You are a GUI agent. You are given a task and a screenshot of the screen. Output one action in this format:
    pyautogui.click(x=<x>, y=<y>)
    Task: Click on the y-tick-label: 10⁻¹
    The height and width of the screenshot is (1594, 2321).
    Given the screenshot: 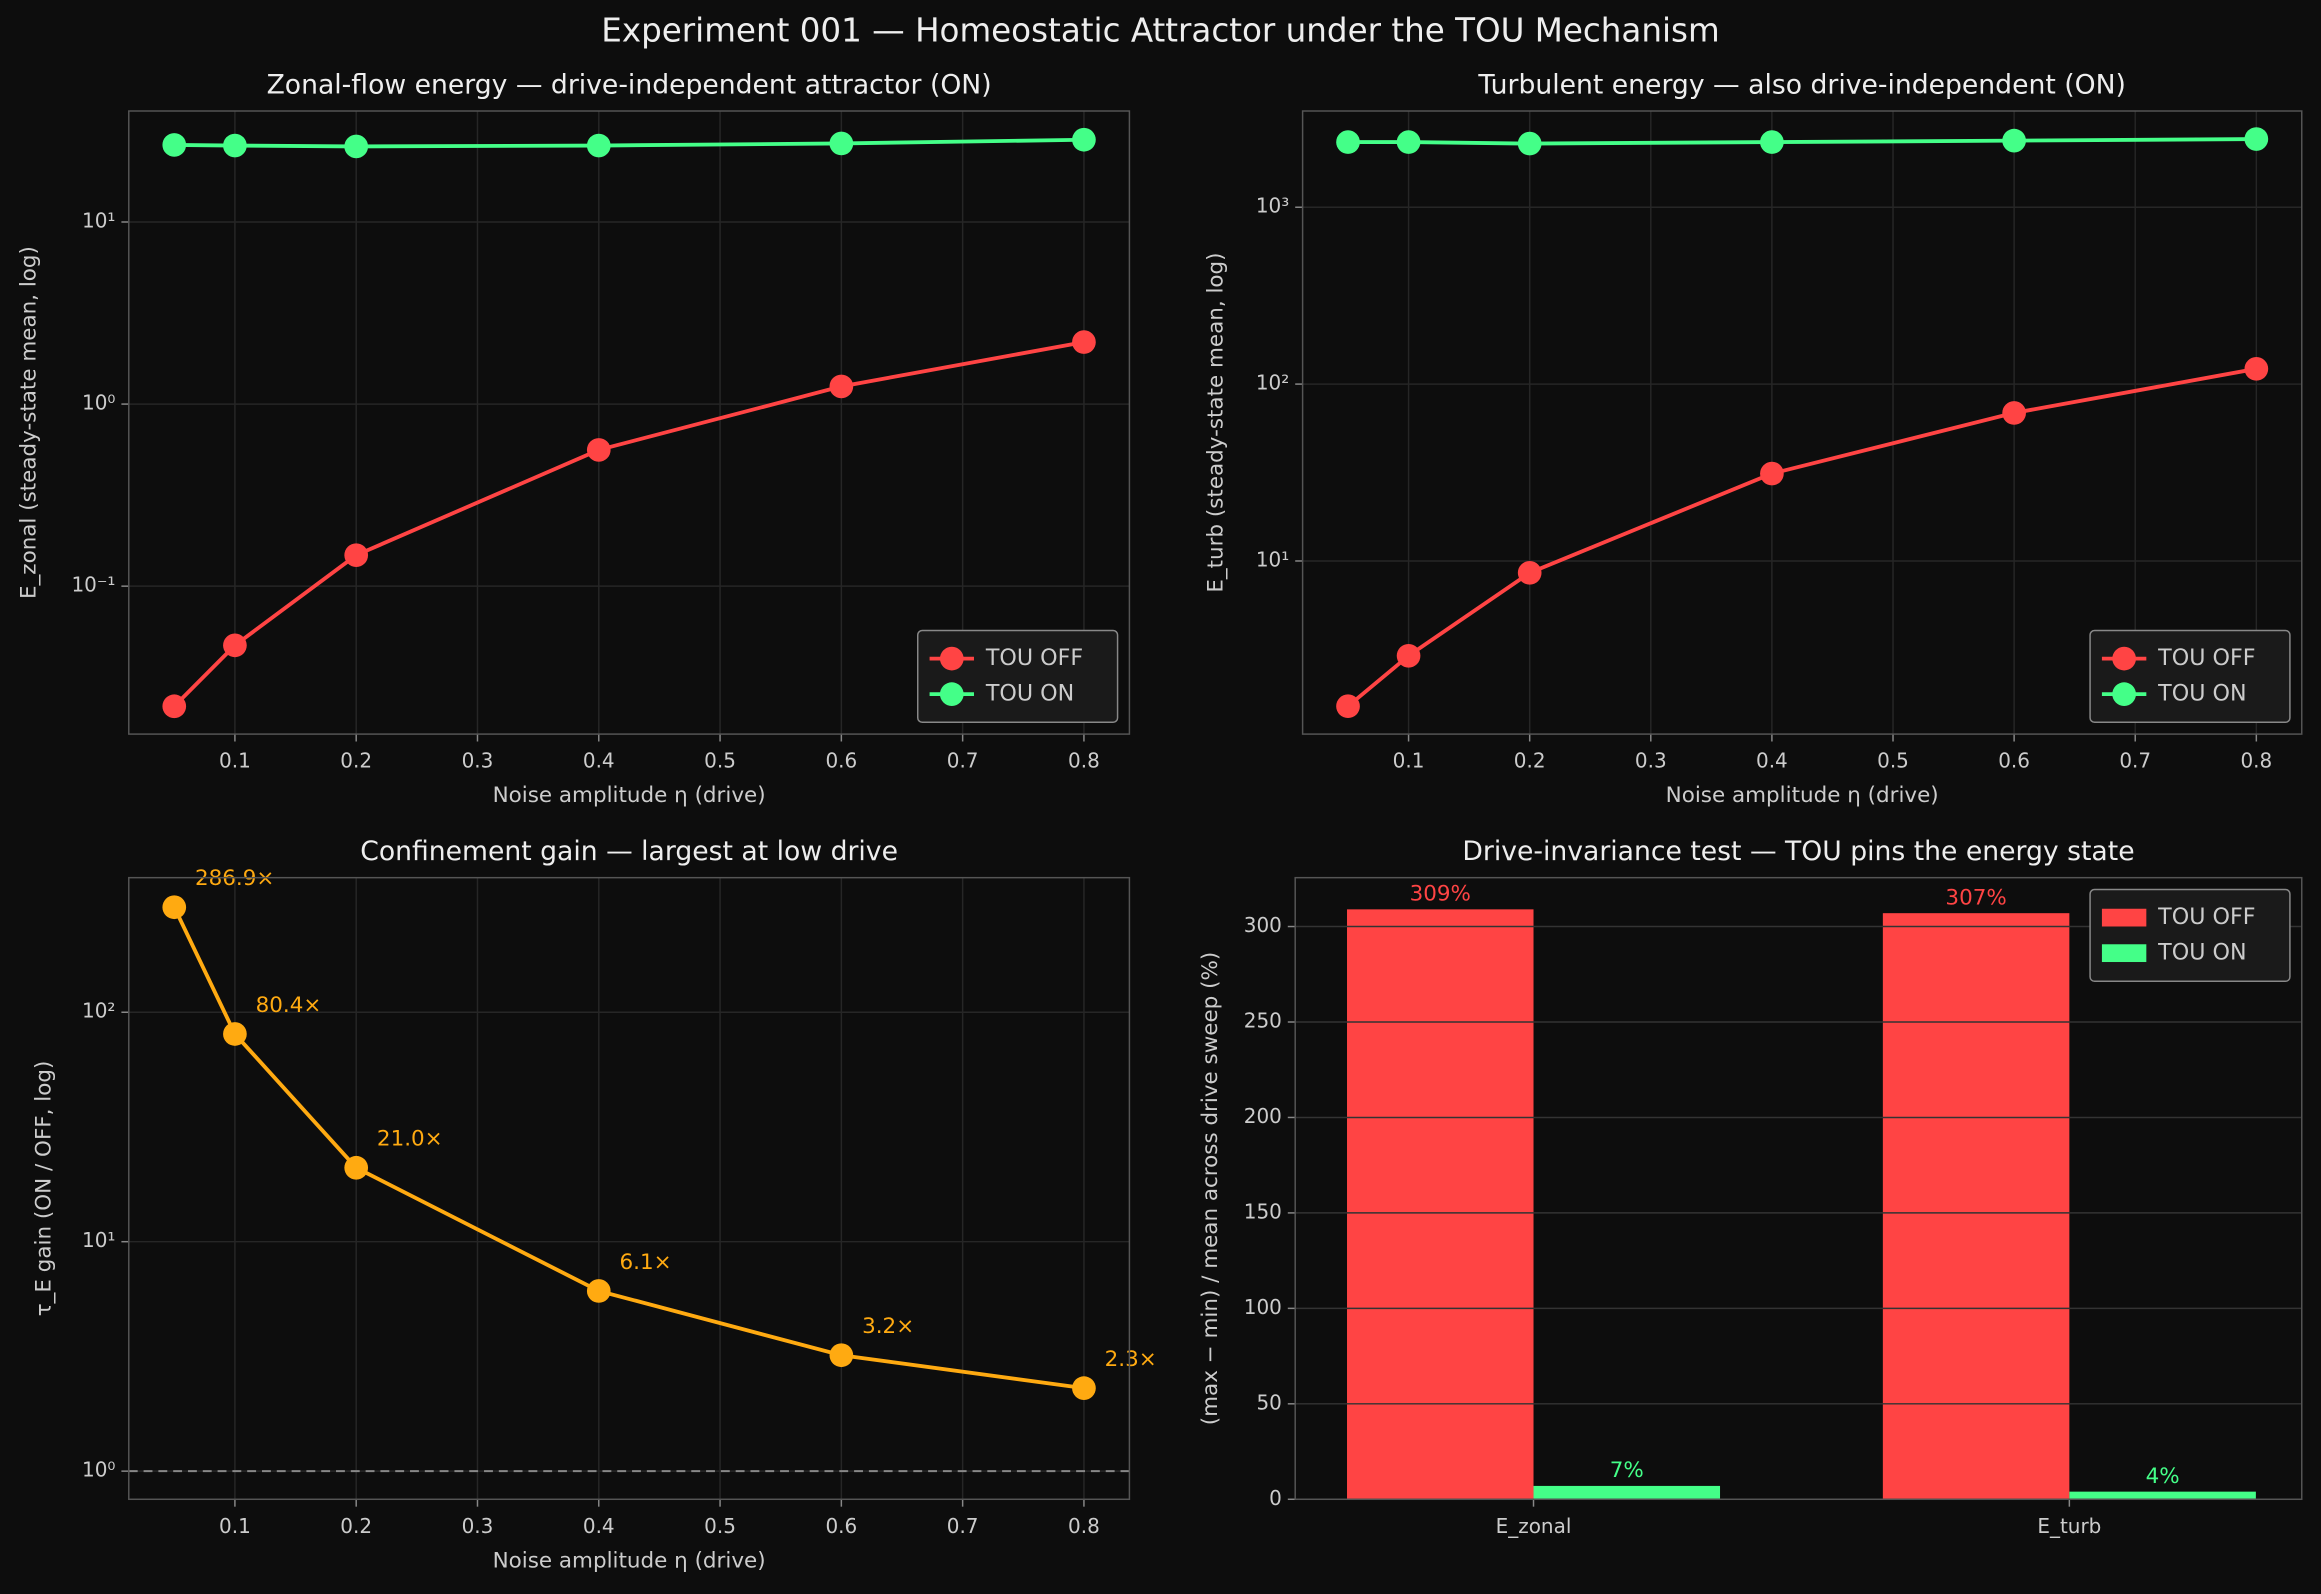 What is the action you would take?
    pyautogui.click(x=93, y=585)
    